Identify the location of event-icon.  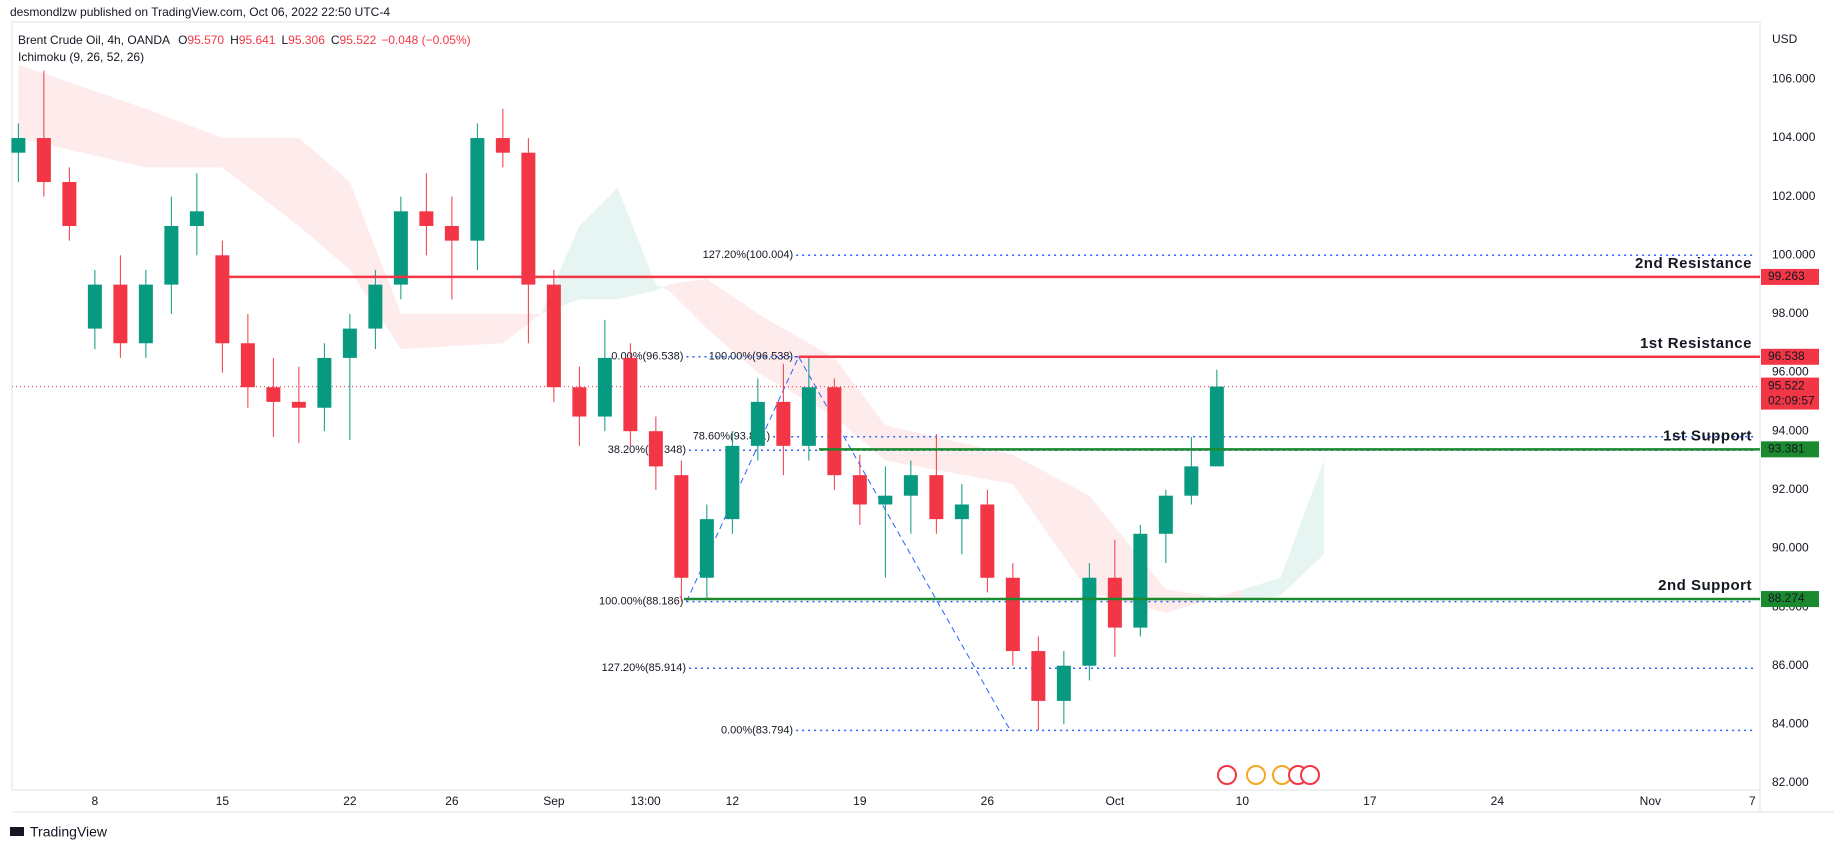
(1227, 775).